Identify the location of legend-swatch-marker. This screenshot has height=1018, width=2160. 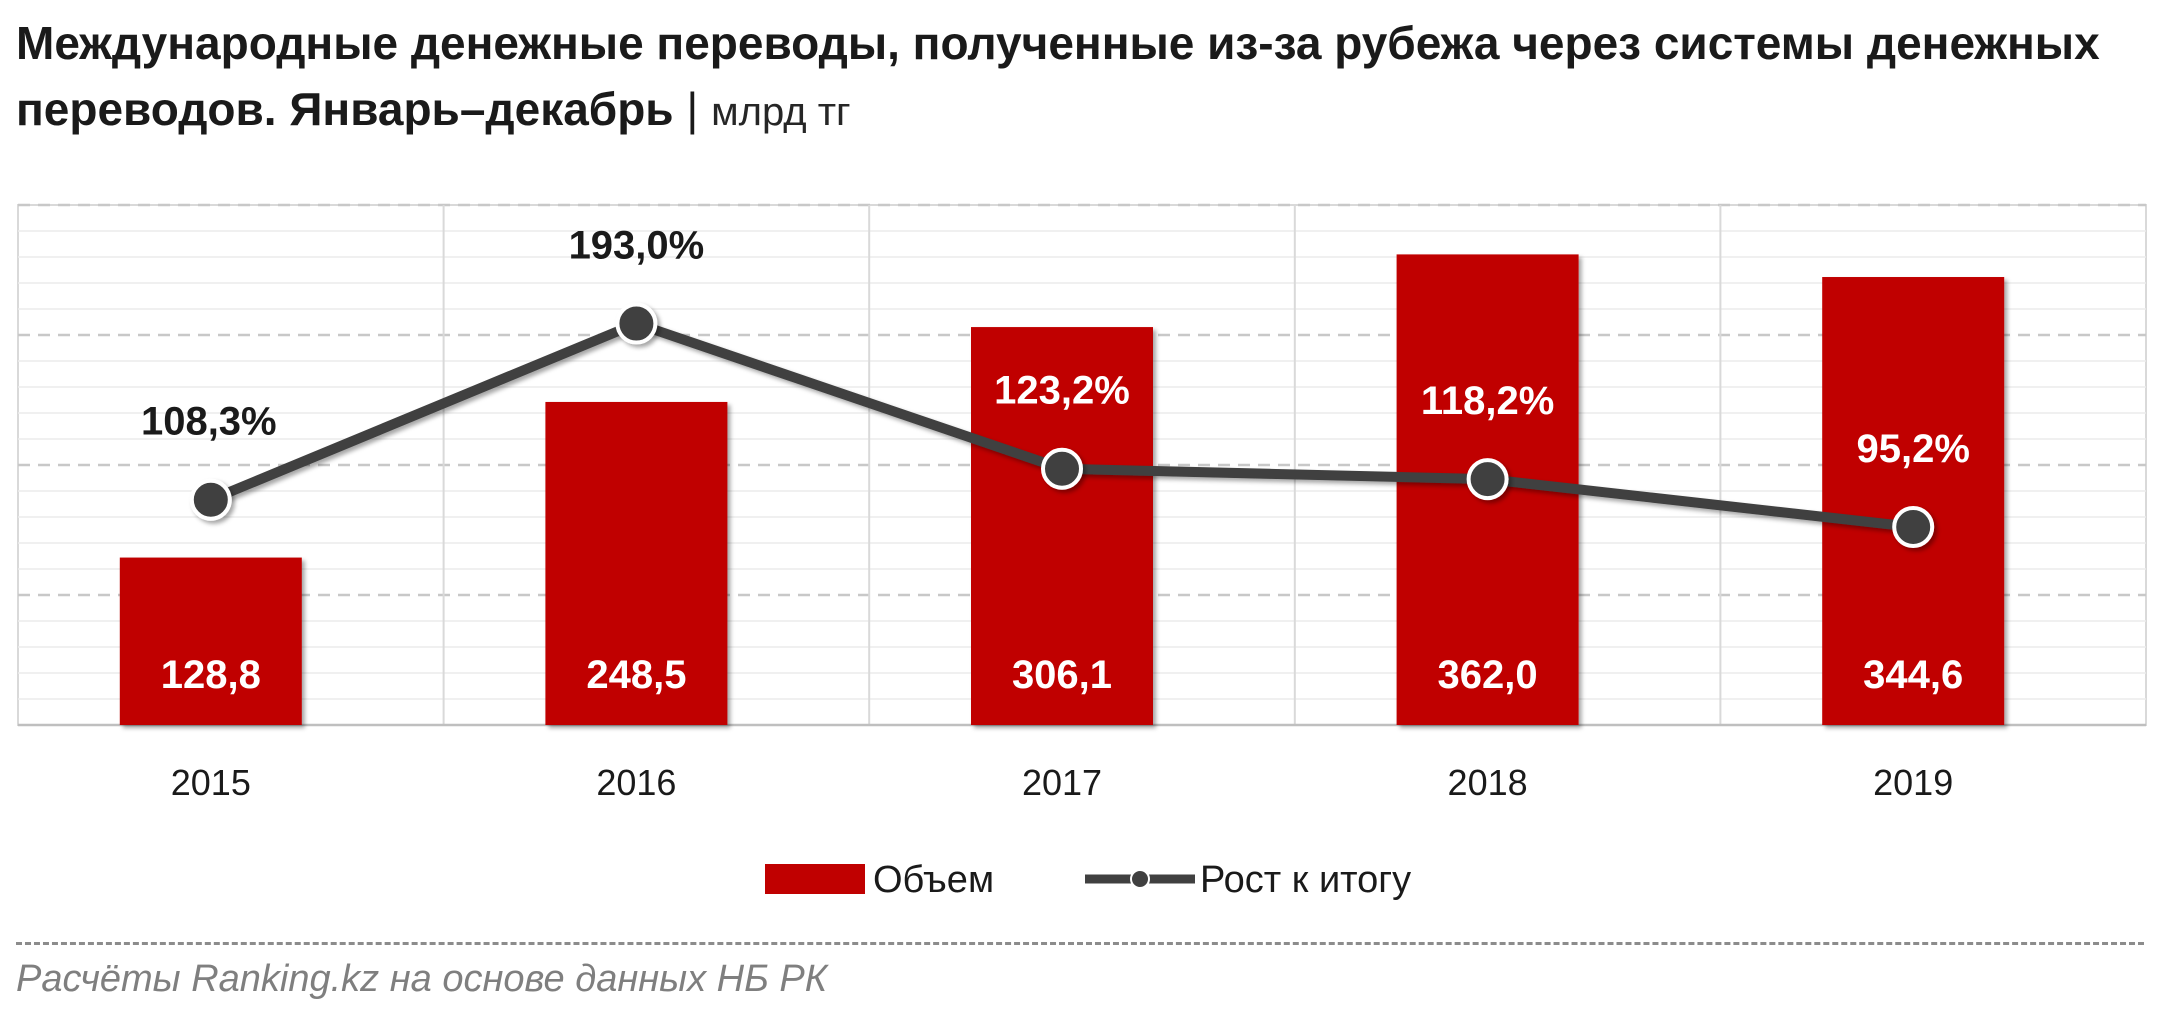
(1140, 879).